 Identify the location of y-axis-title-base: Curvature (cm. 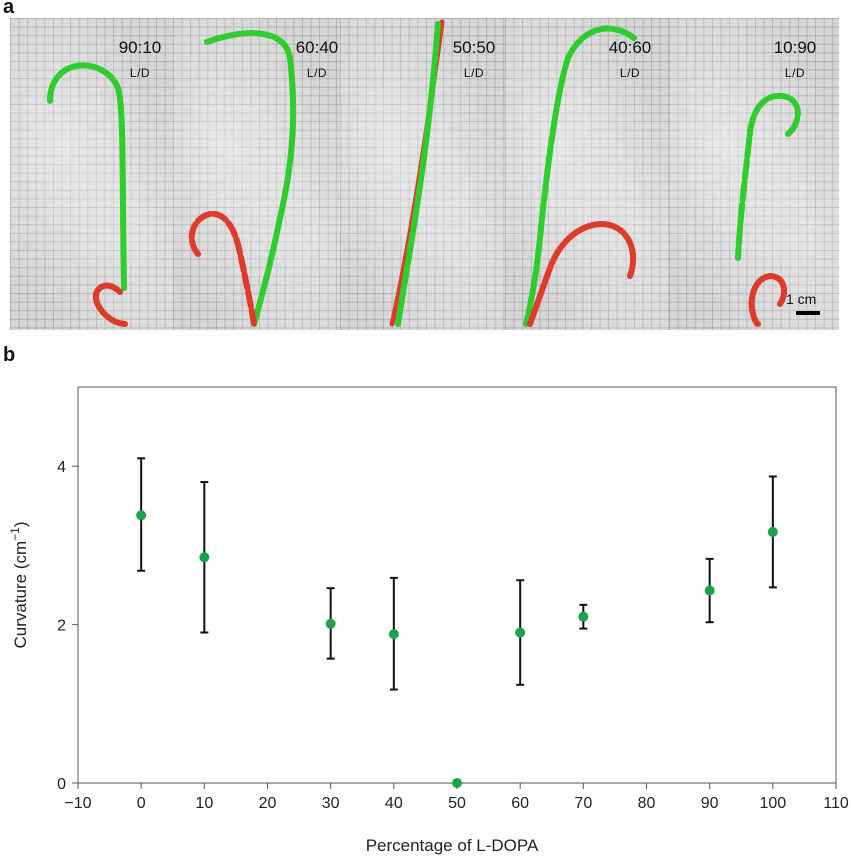
(20, 595).